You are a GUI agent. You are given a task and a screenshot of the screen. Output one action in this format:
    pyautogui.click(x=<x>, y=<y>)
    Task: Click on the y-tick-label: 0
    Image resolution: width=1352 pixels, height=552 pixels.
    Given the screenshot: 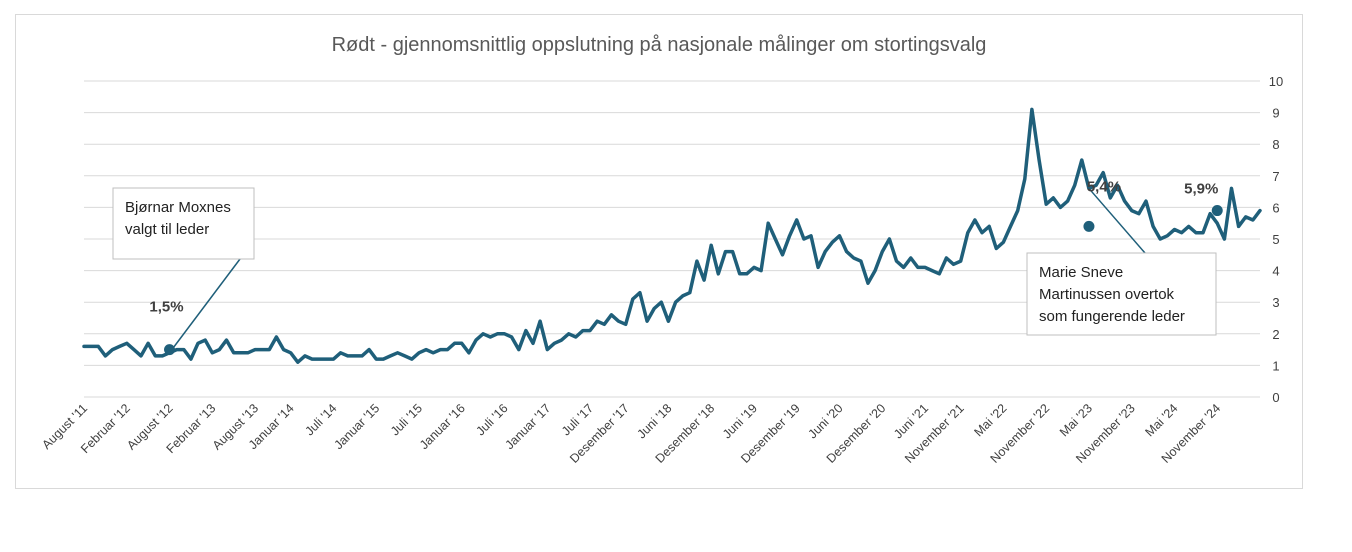 What is the action you would take?
    pyautogui.click(x=1275, y=397)
    